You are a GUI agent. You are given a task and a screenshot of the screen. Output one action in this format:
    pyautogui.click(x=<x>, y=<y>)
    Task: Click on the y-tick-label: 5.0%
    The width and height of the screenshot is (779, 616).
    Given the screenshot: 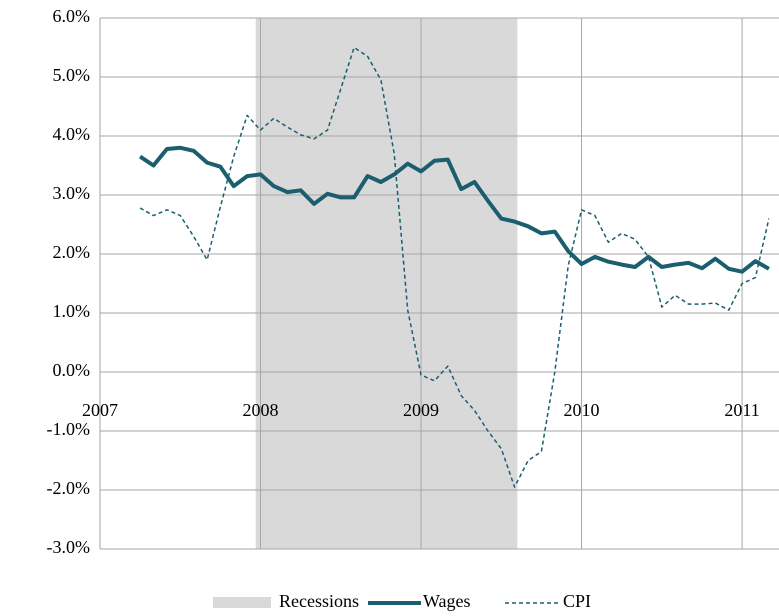 What is the action you would take?
    pyautogui.click(x=72, y=75)
    